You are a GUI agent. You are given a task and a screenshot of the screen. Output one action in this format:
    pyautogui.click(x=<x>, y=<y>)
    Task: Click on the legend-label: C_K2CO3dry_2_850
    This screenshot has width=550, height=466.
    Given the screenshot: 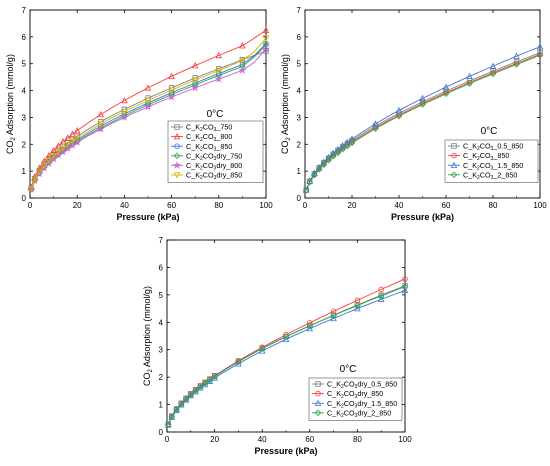 What is the action you would take?
    pyautogui.click(x=359, y=413)
    